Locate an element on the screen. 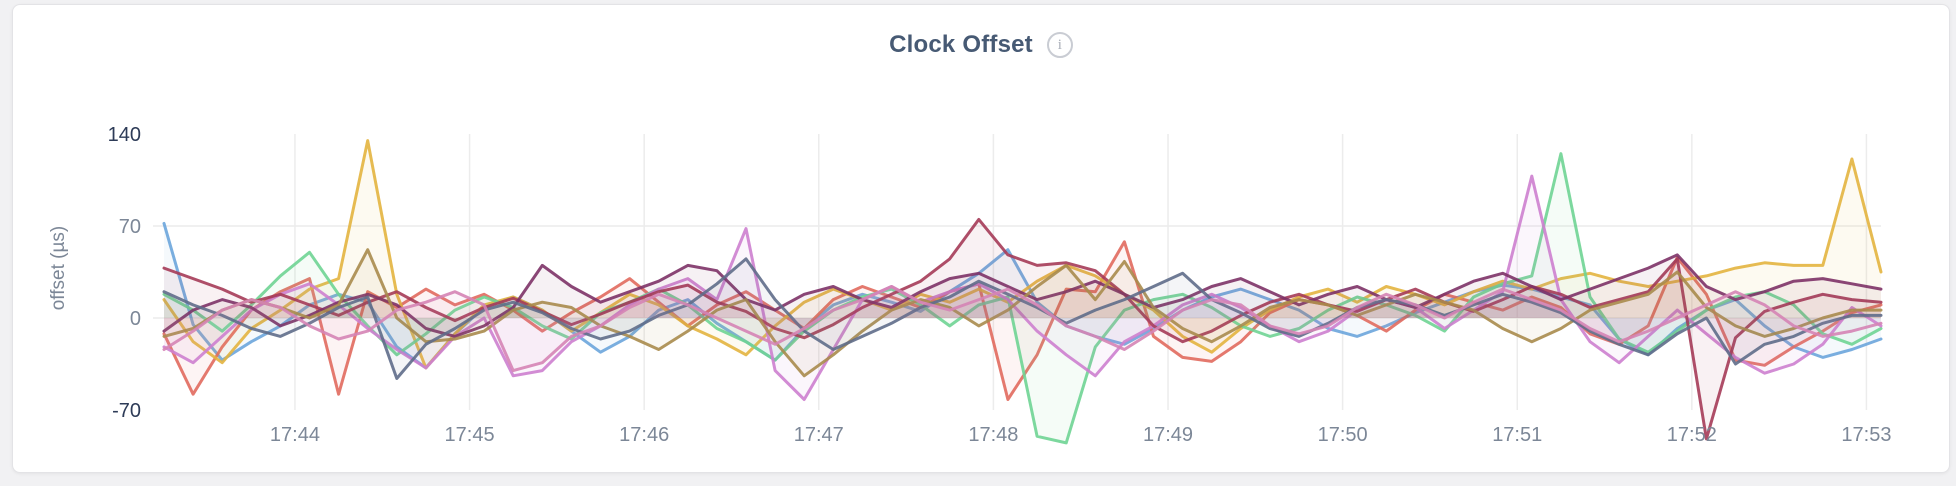  x-tick-label: 17:48 is located at coordinates (993, 435).